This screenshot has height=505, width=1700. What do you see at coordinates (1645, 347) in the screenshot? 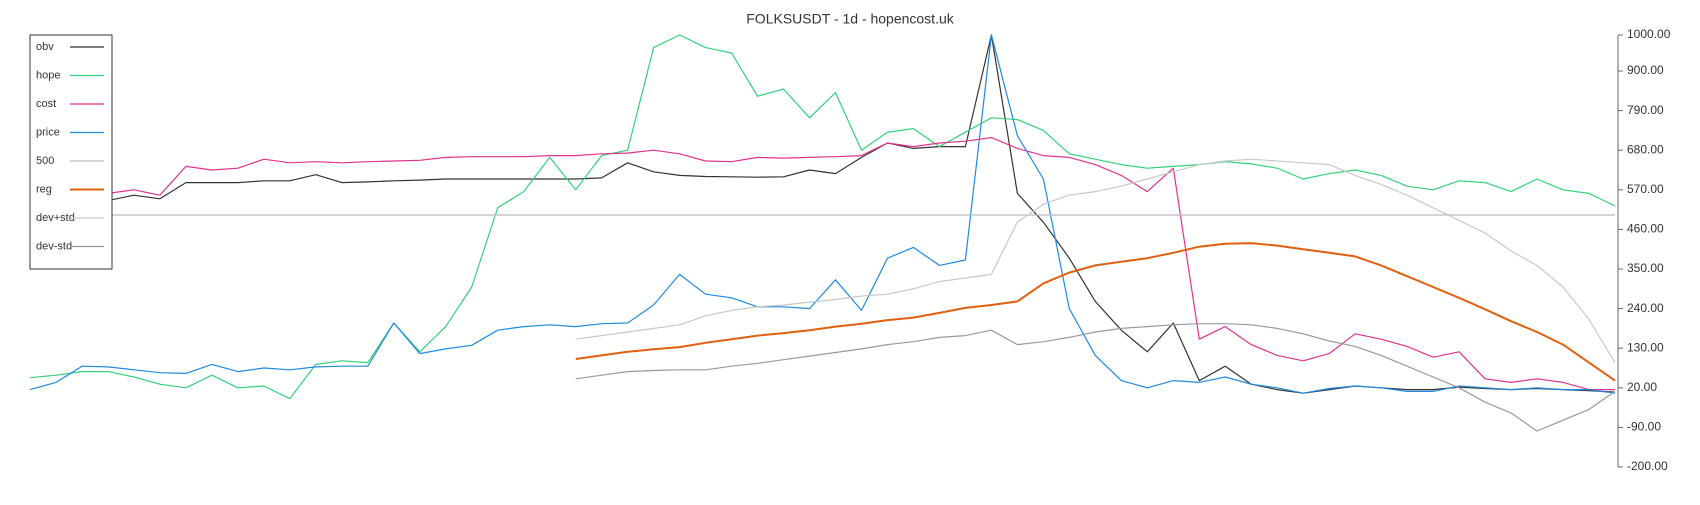
I see `y-tick-label: 130.00` at bounding box center [1645, 347].